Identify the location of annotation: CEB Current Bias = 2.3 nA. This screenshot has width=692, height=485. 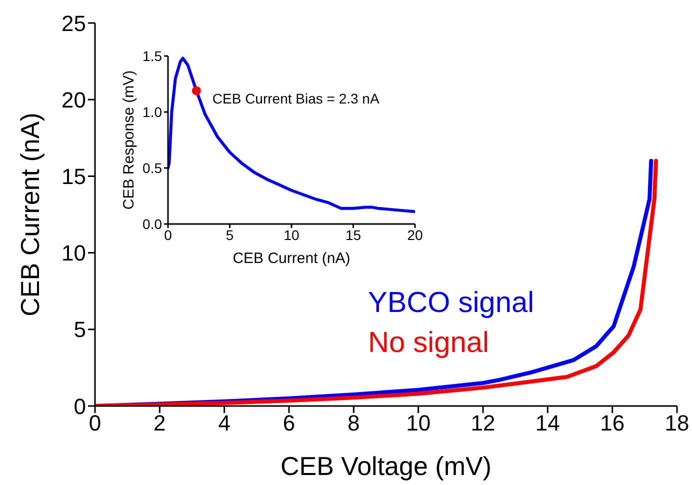
(296, 98).